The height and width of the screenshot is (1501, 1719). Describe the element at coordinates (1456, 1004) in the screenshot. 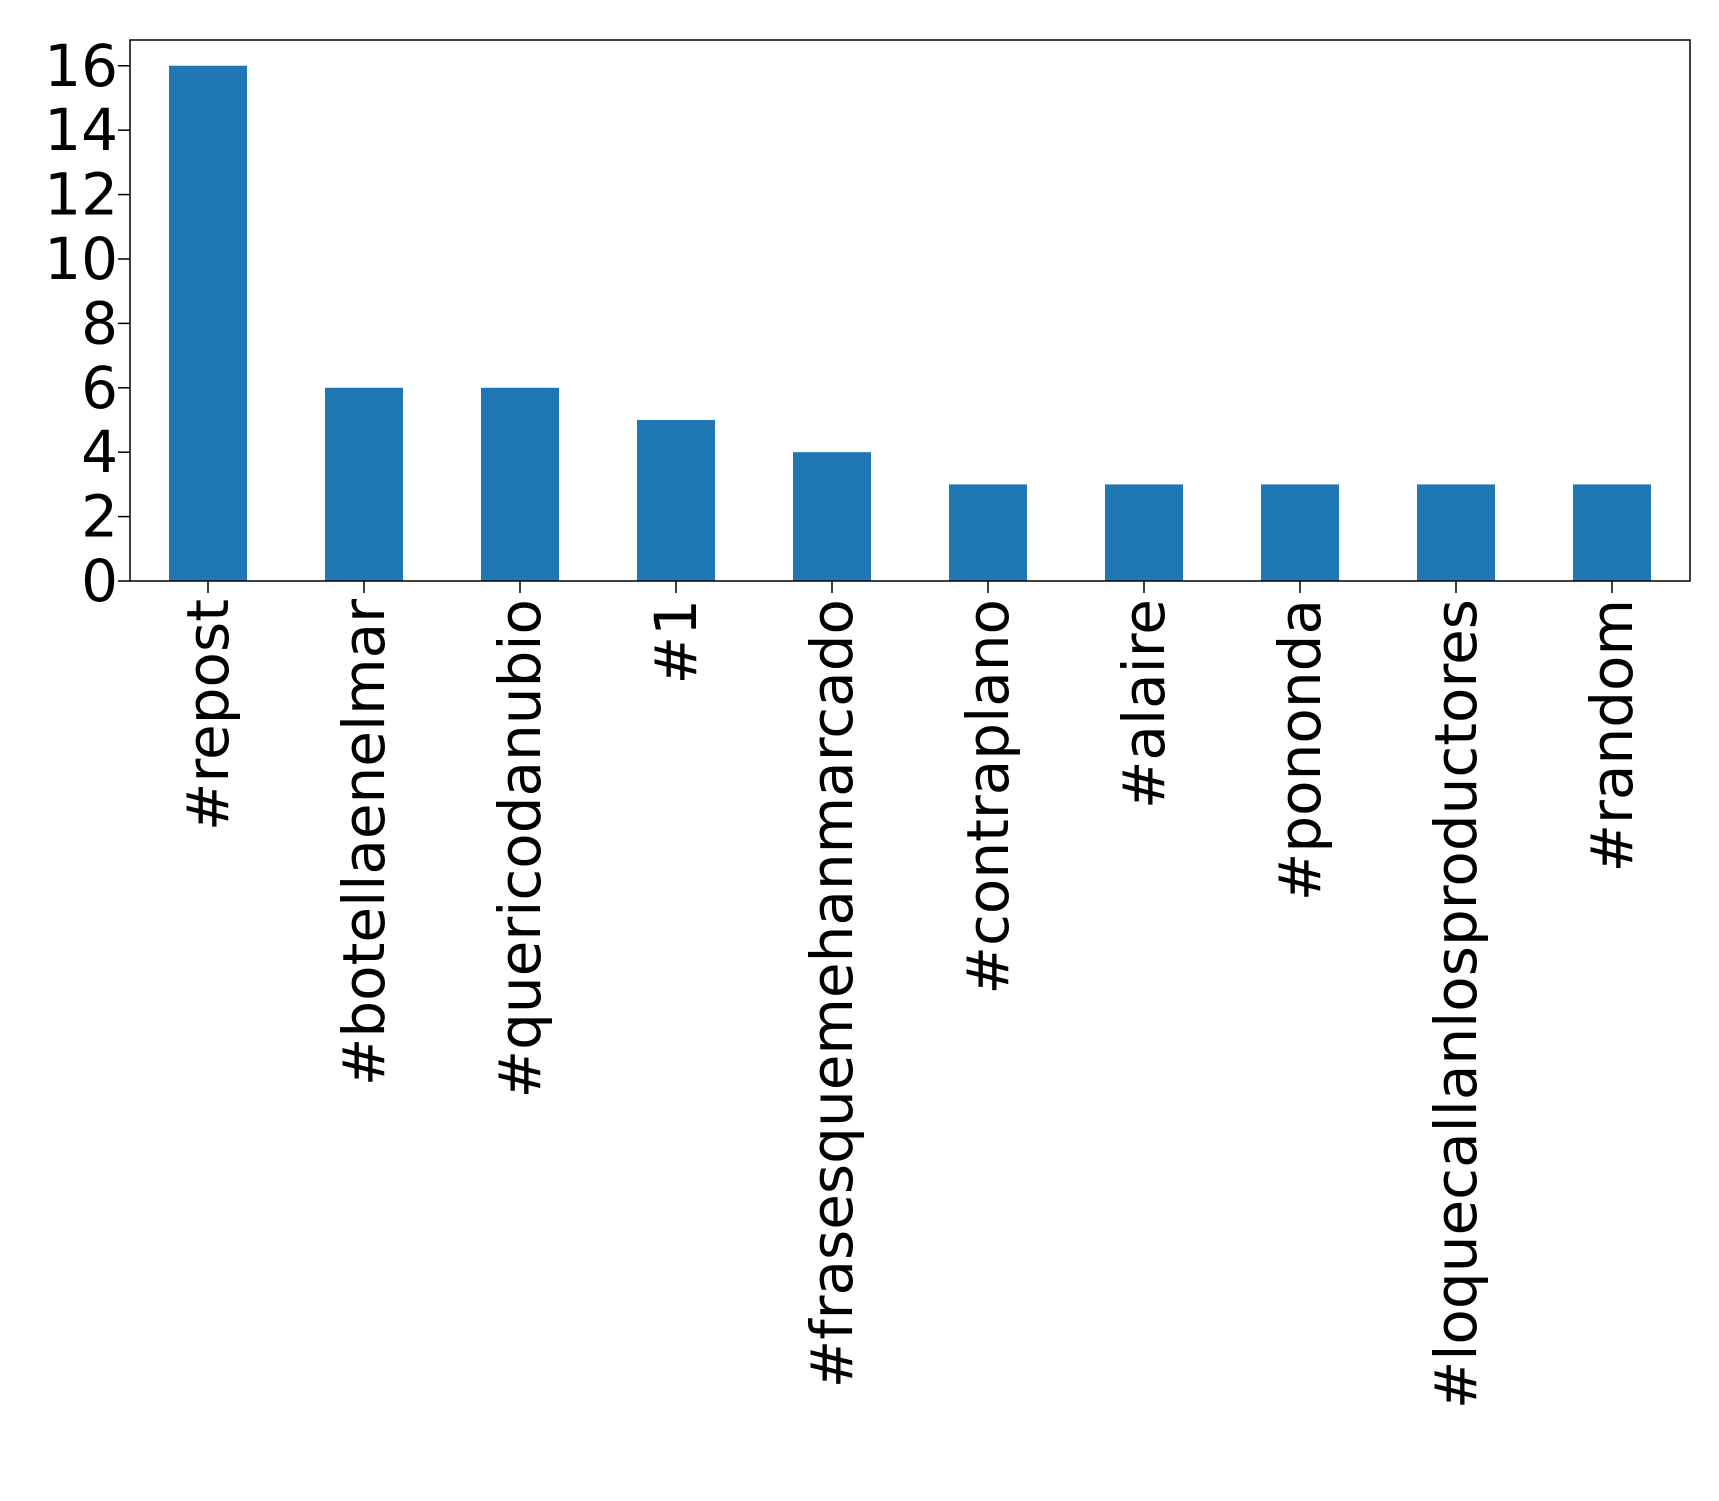

I see `x-tick-label-8: #loquecallanlosproductores` at that location.